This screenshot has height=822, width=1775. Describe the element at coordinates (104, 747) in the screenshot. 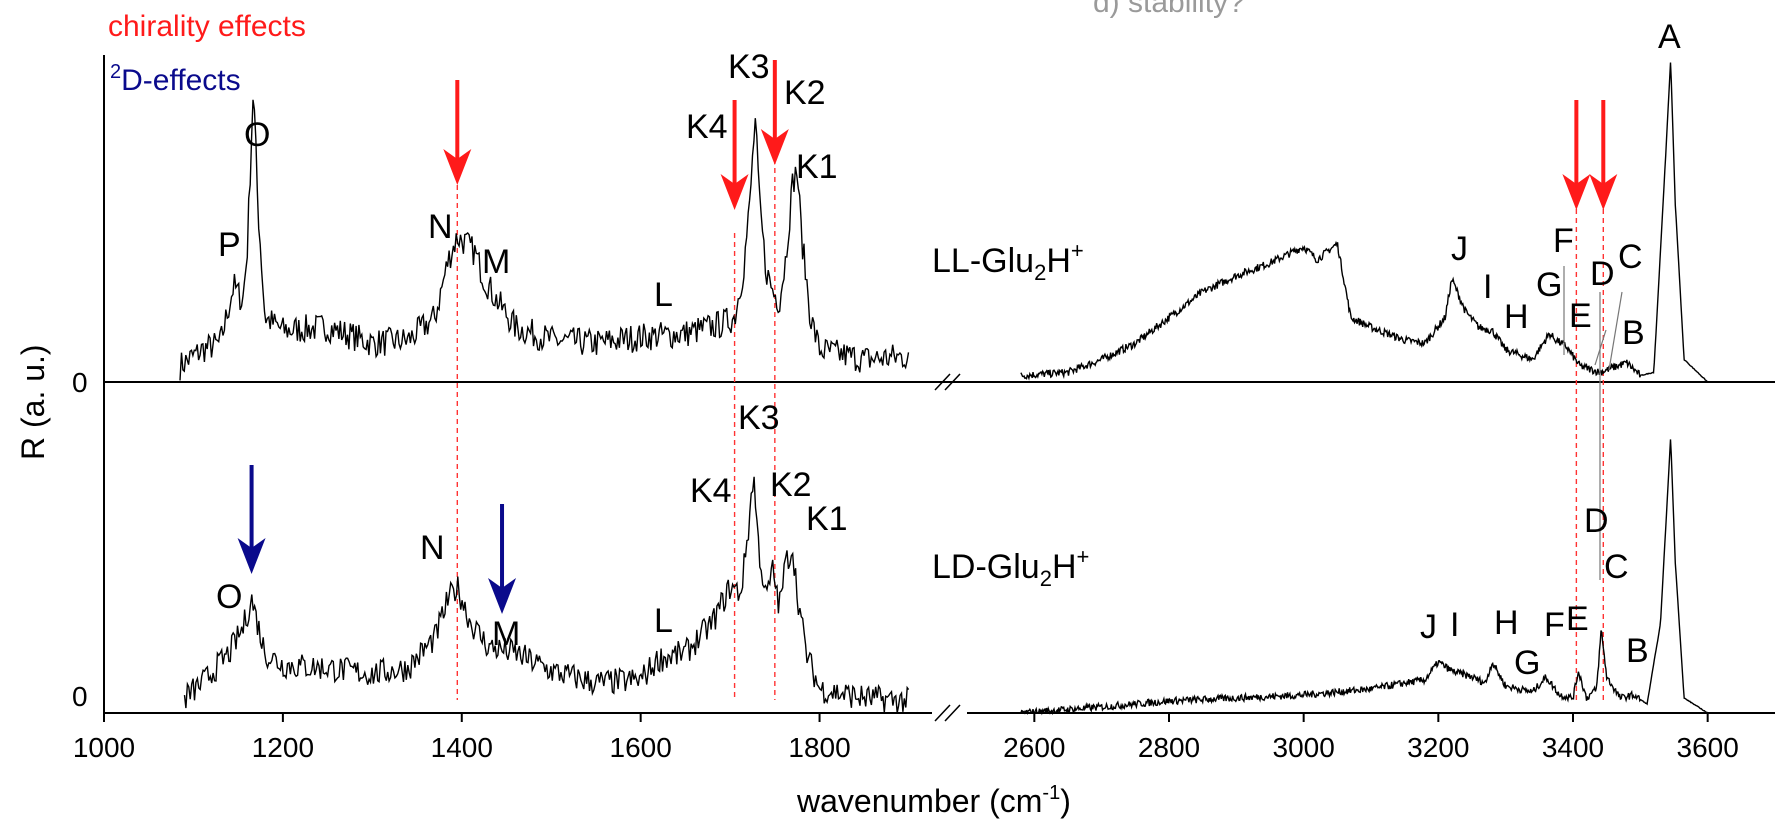

I see `x-tick-label: 1000` at that location.